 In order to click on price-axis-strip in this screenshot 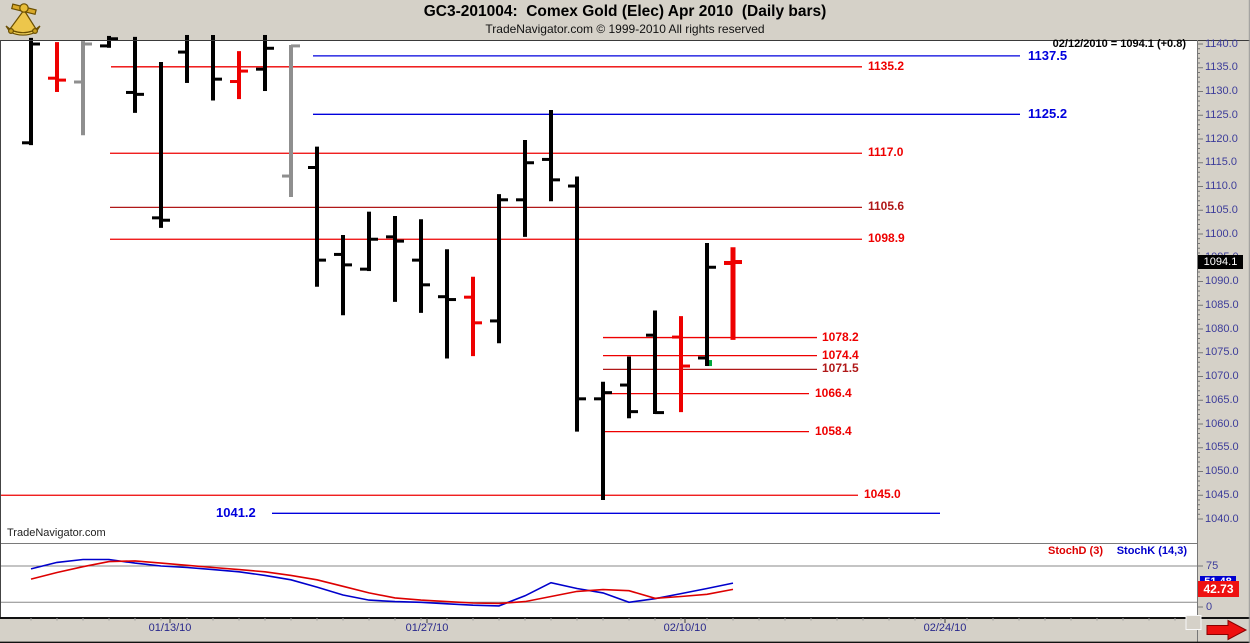, I will do `click(1223, 341)`.